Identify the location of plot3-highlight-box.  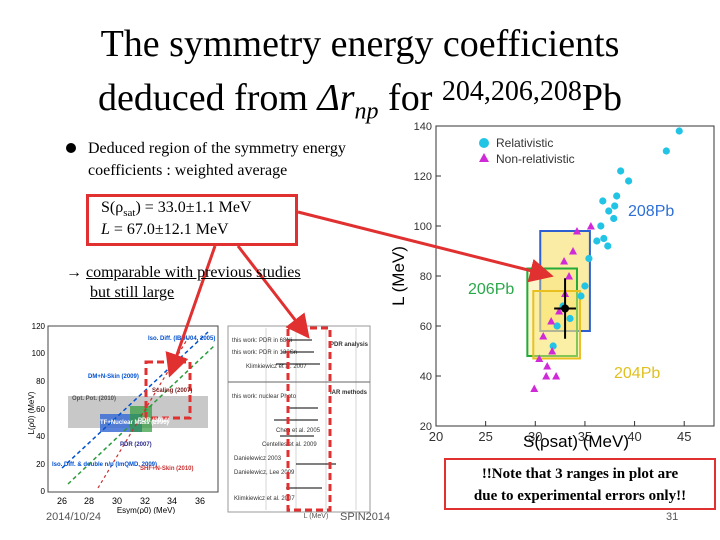
(309, 419).